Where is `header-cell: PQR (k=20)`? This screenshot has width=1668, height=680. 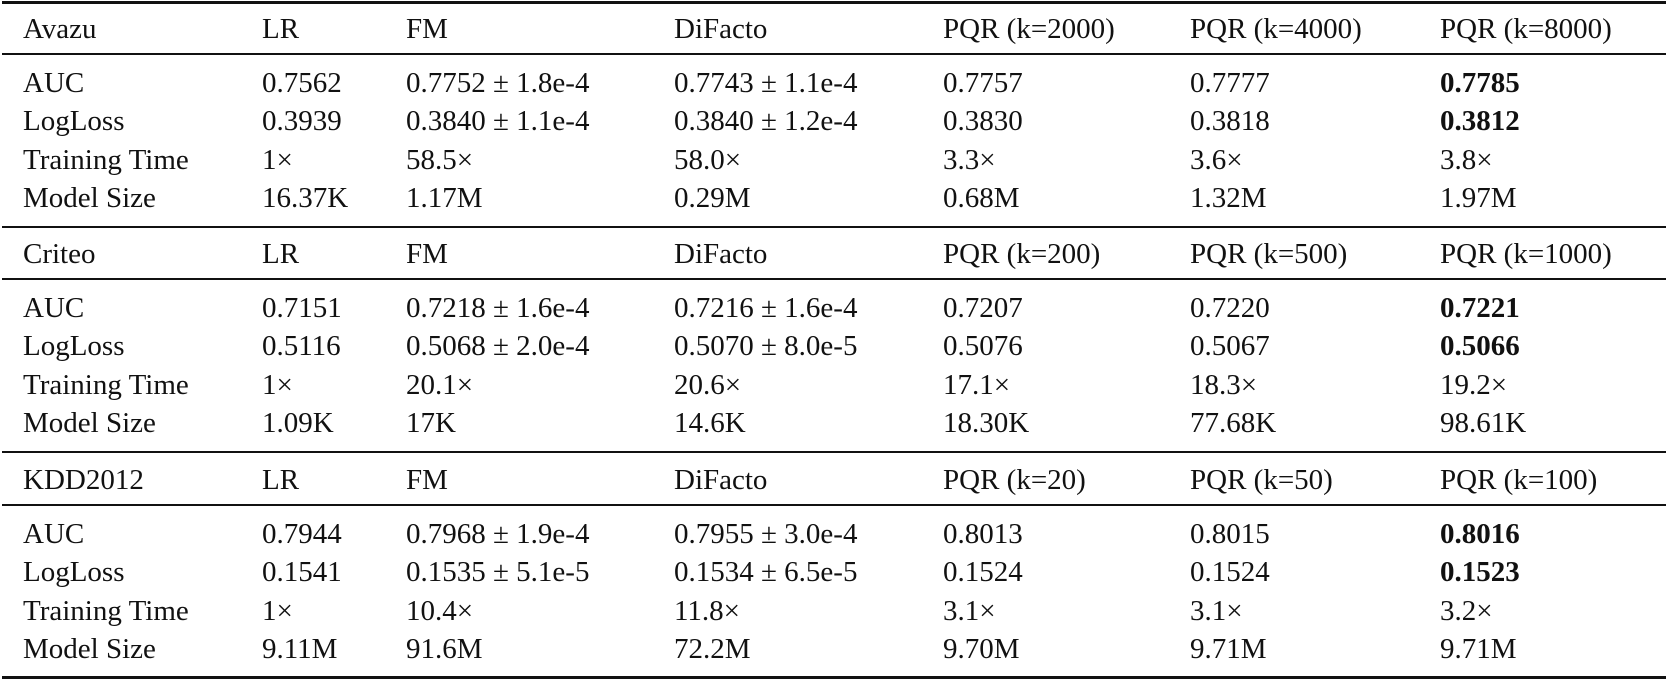
header-cell: PQR (k=20) is located at coordinates (1014, 480).